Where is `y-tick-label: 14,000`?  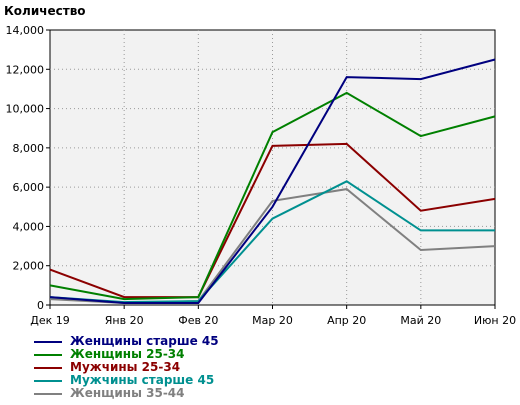 y-tick-label: 14,000 is located at coordinates (25, 30).